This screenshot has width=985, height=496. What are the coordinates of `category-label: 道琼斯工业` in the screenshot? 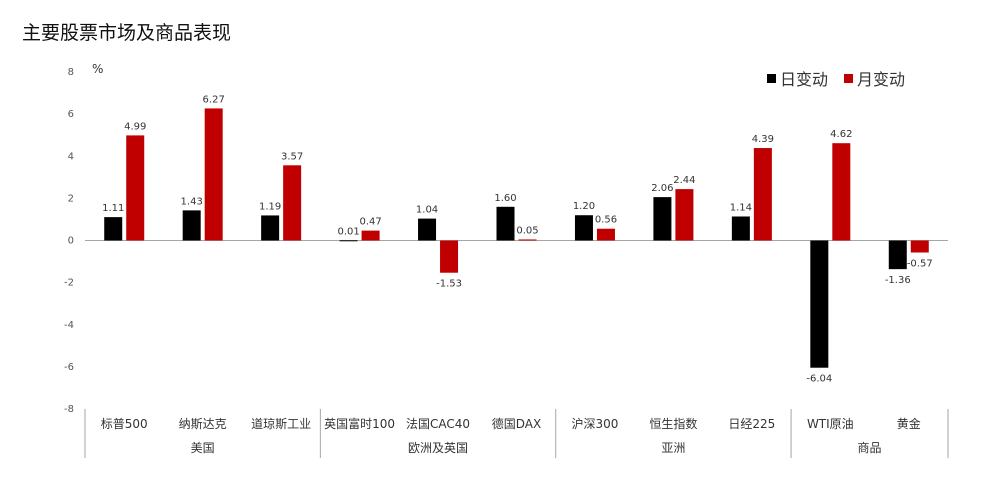 It's located at (281, 423).